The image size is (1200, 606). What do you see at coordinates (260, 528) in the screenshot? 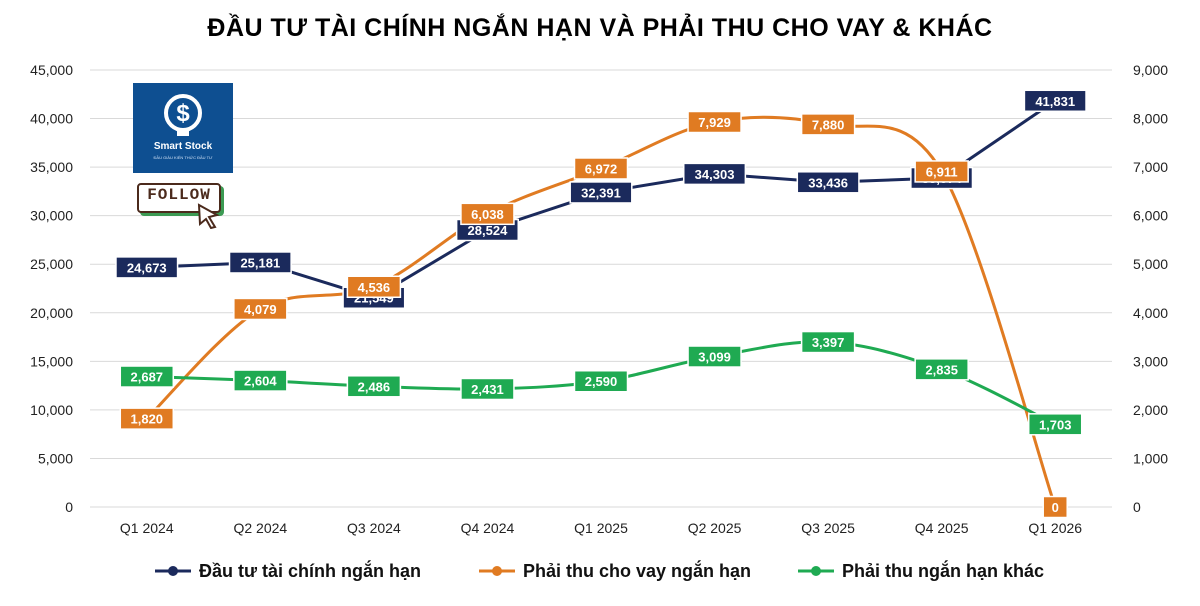
I see `x-tick-label: Q2 2024` at bounding box center [260, 528].